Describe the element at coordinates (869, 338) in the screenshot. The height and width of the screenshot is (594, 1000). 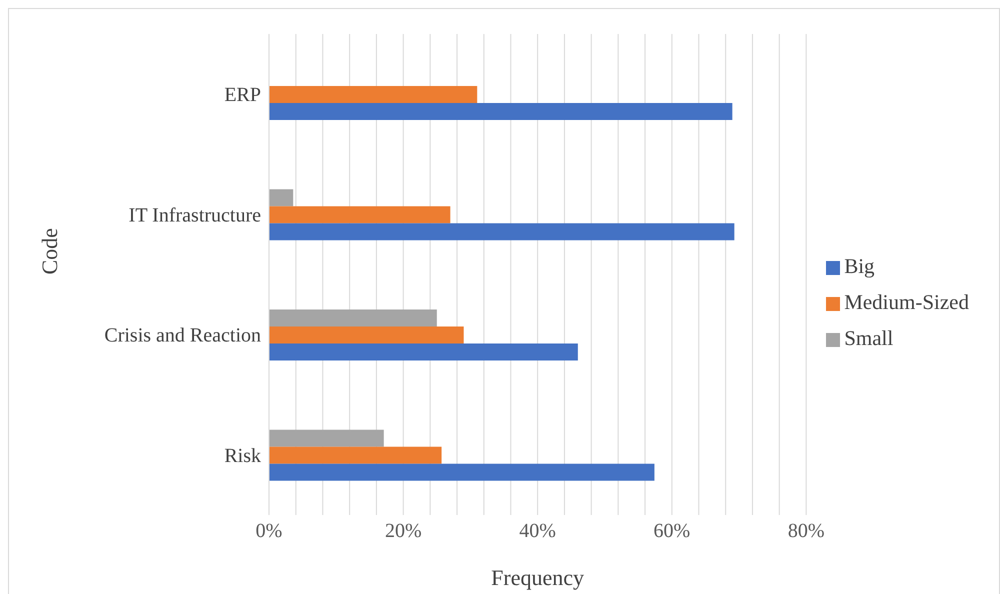
I see `legend-label: Small` at that location.